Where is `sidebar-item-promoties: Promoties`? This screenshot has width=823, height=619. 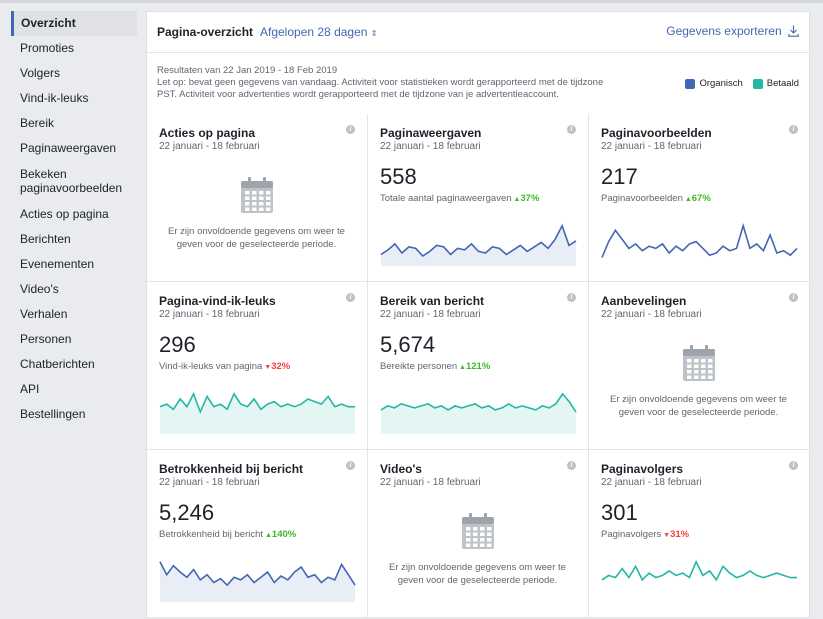 sidebar-item-promoties: Promoties is located at coordinates (47, 48).